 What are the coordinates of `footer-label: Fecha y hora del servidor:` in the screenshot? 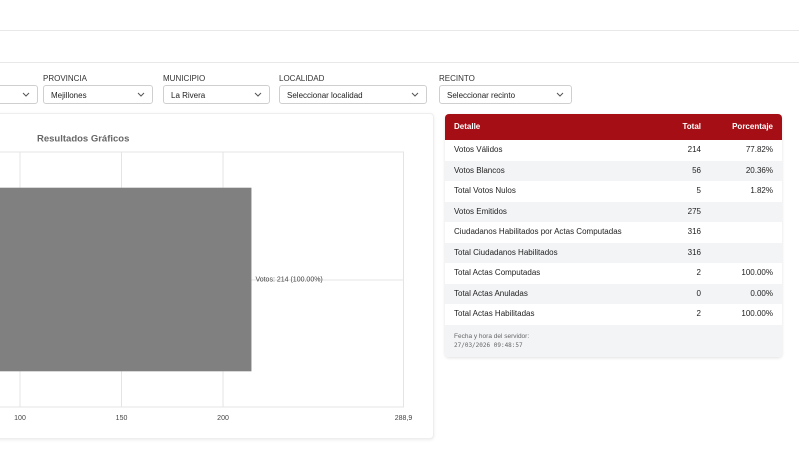 It's located at (492, 336).